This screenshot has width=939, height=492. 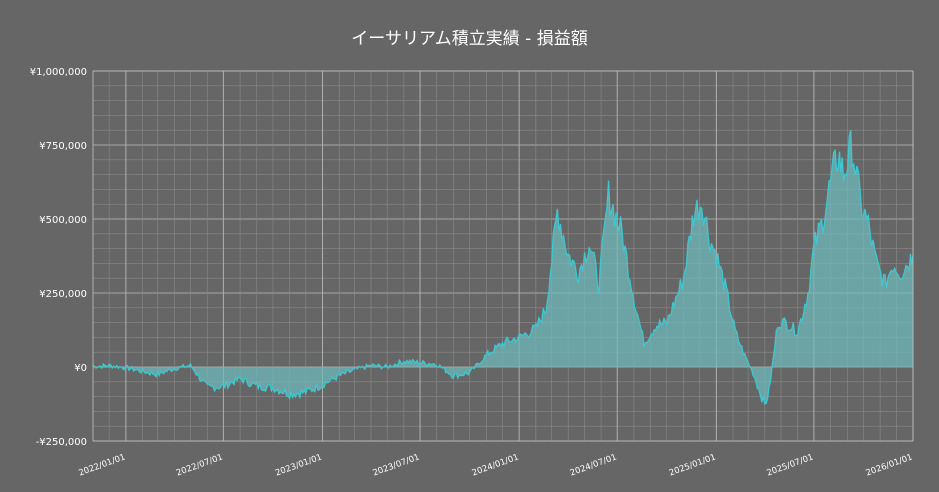 I want to click on y-tick-label: ¥500,000, so click(x=63, y=220).